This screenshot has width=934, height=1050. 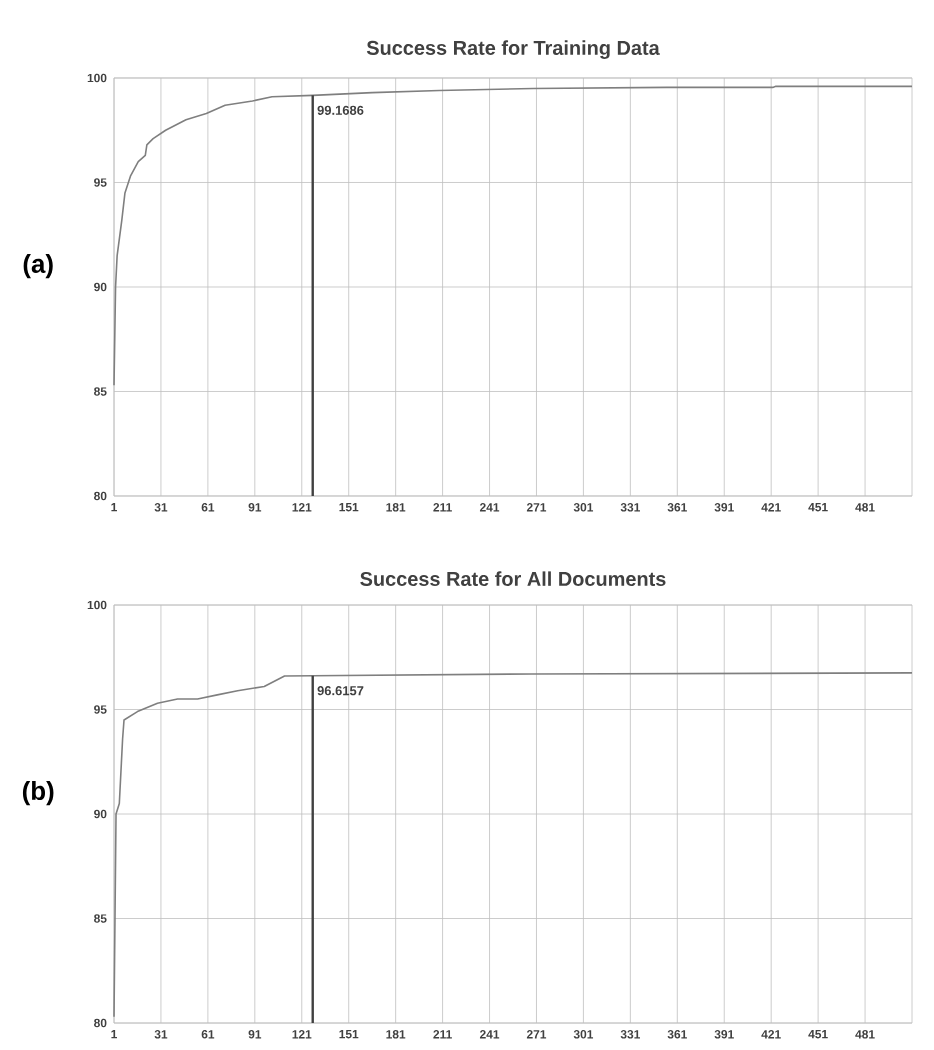 I want to click on text: (b), so click(x=38, y=793).